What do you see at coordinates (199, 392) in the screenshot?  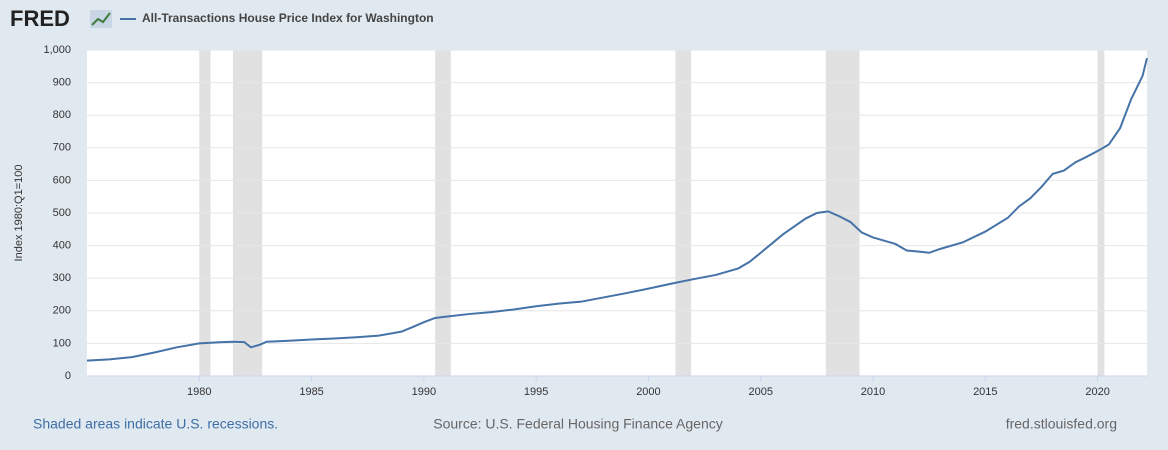 I see `x-tick-label: 1980` at bounding box center [199, 392].